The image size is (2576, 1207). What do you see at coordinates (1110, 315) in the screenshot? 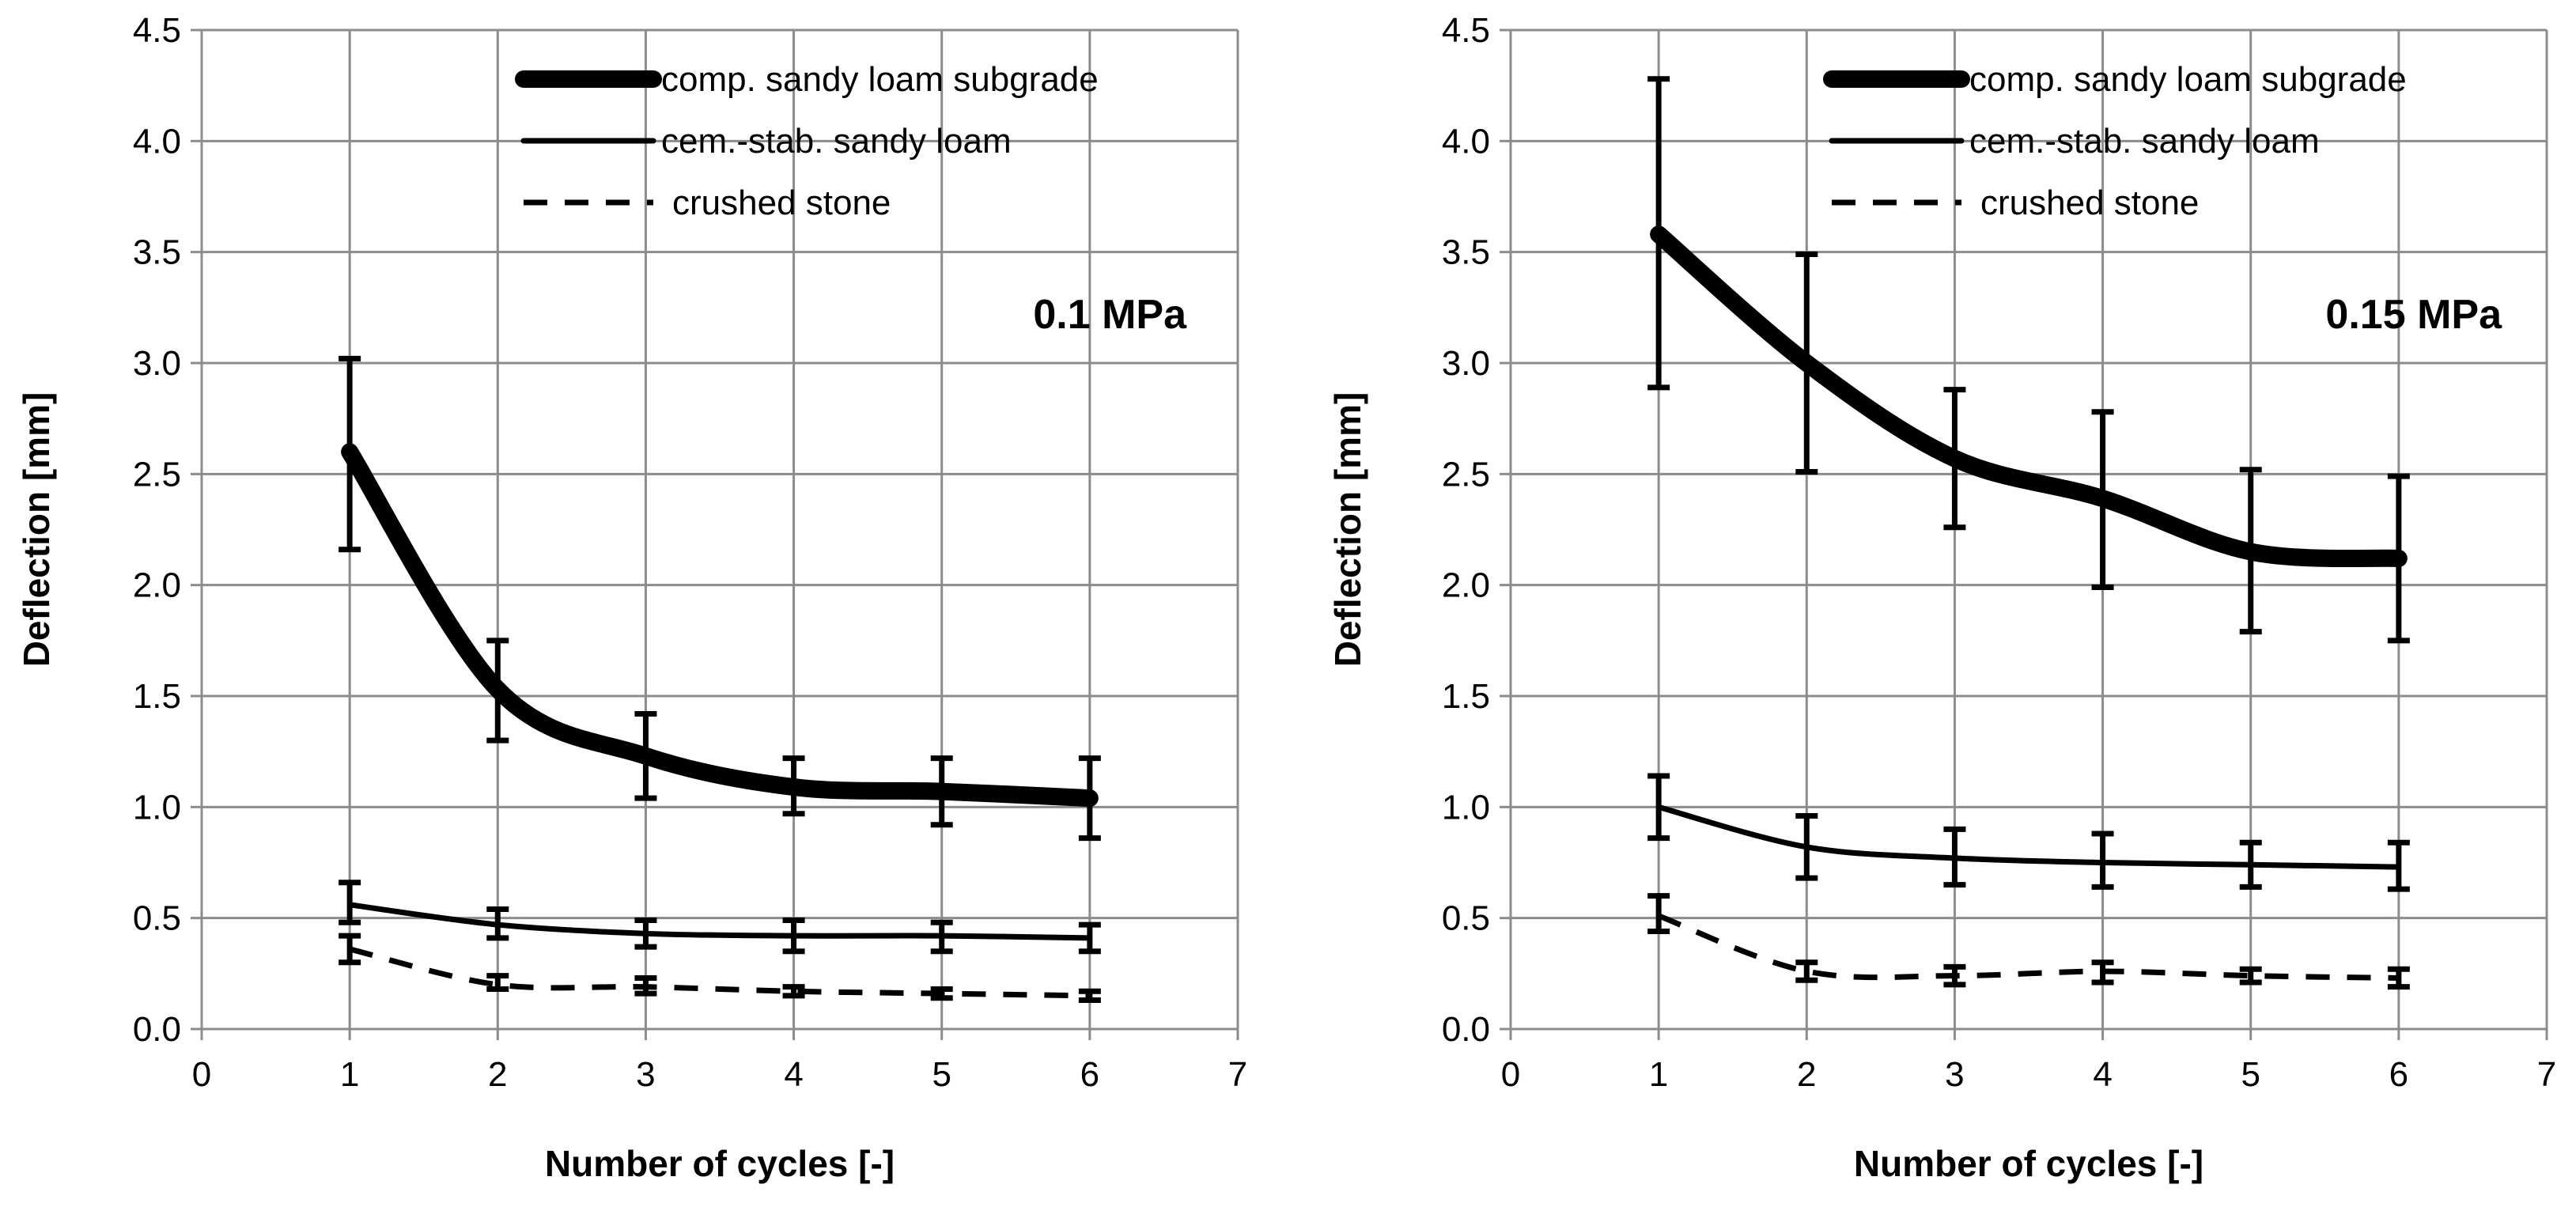
I see `pressure-annotation: 0.1 MPa` at bounding box center [1110, 315].